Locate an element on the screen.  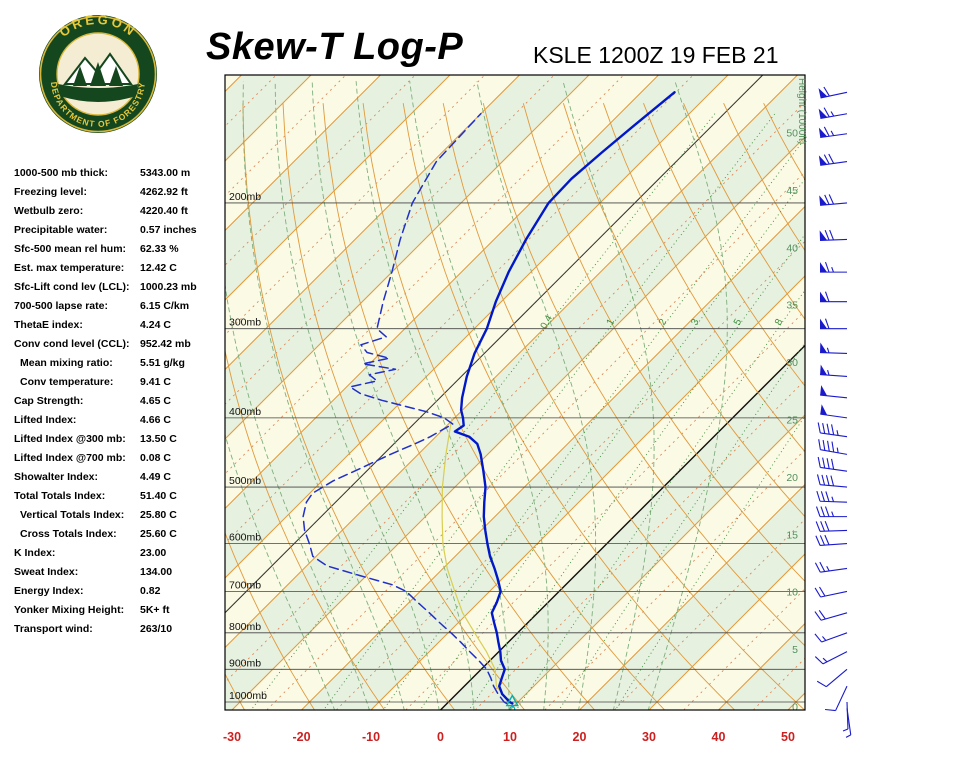
stat-row: Lifted Index: 4.66 C is located at coordinates (118, 423).